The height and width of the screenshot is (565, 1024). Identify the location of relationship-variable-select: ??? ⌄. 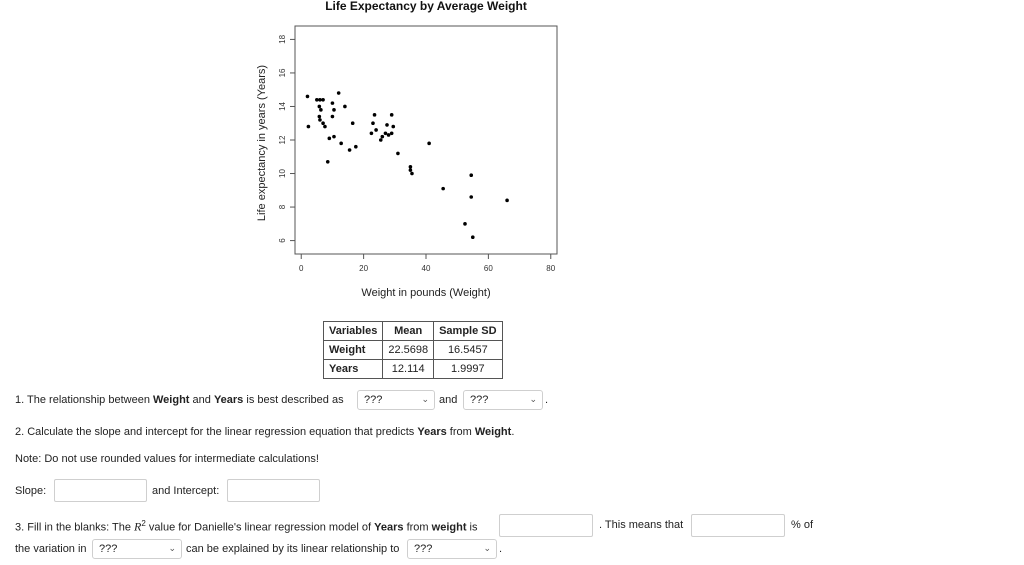
(452, 549).